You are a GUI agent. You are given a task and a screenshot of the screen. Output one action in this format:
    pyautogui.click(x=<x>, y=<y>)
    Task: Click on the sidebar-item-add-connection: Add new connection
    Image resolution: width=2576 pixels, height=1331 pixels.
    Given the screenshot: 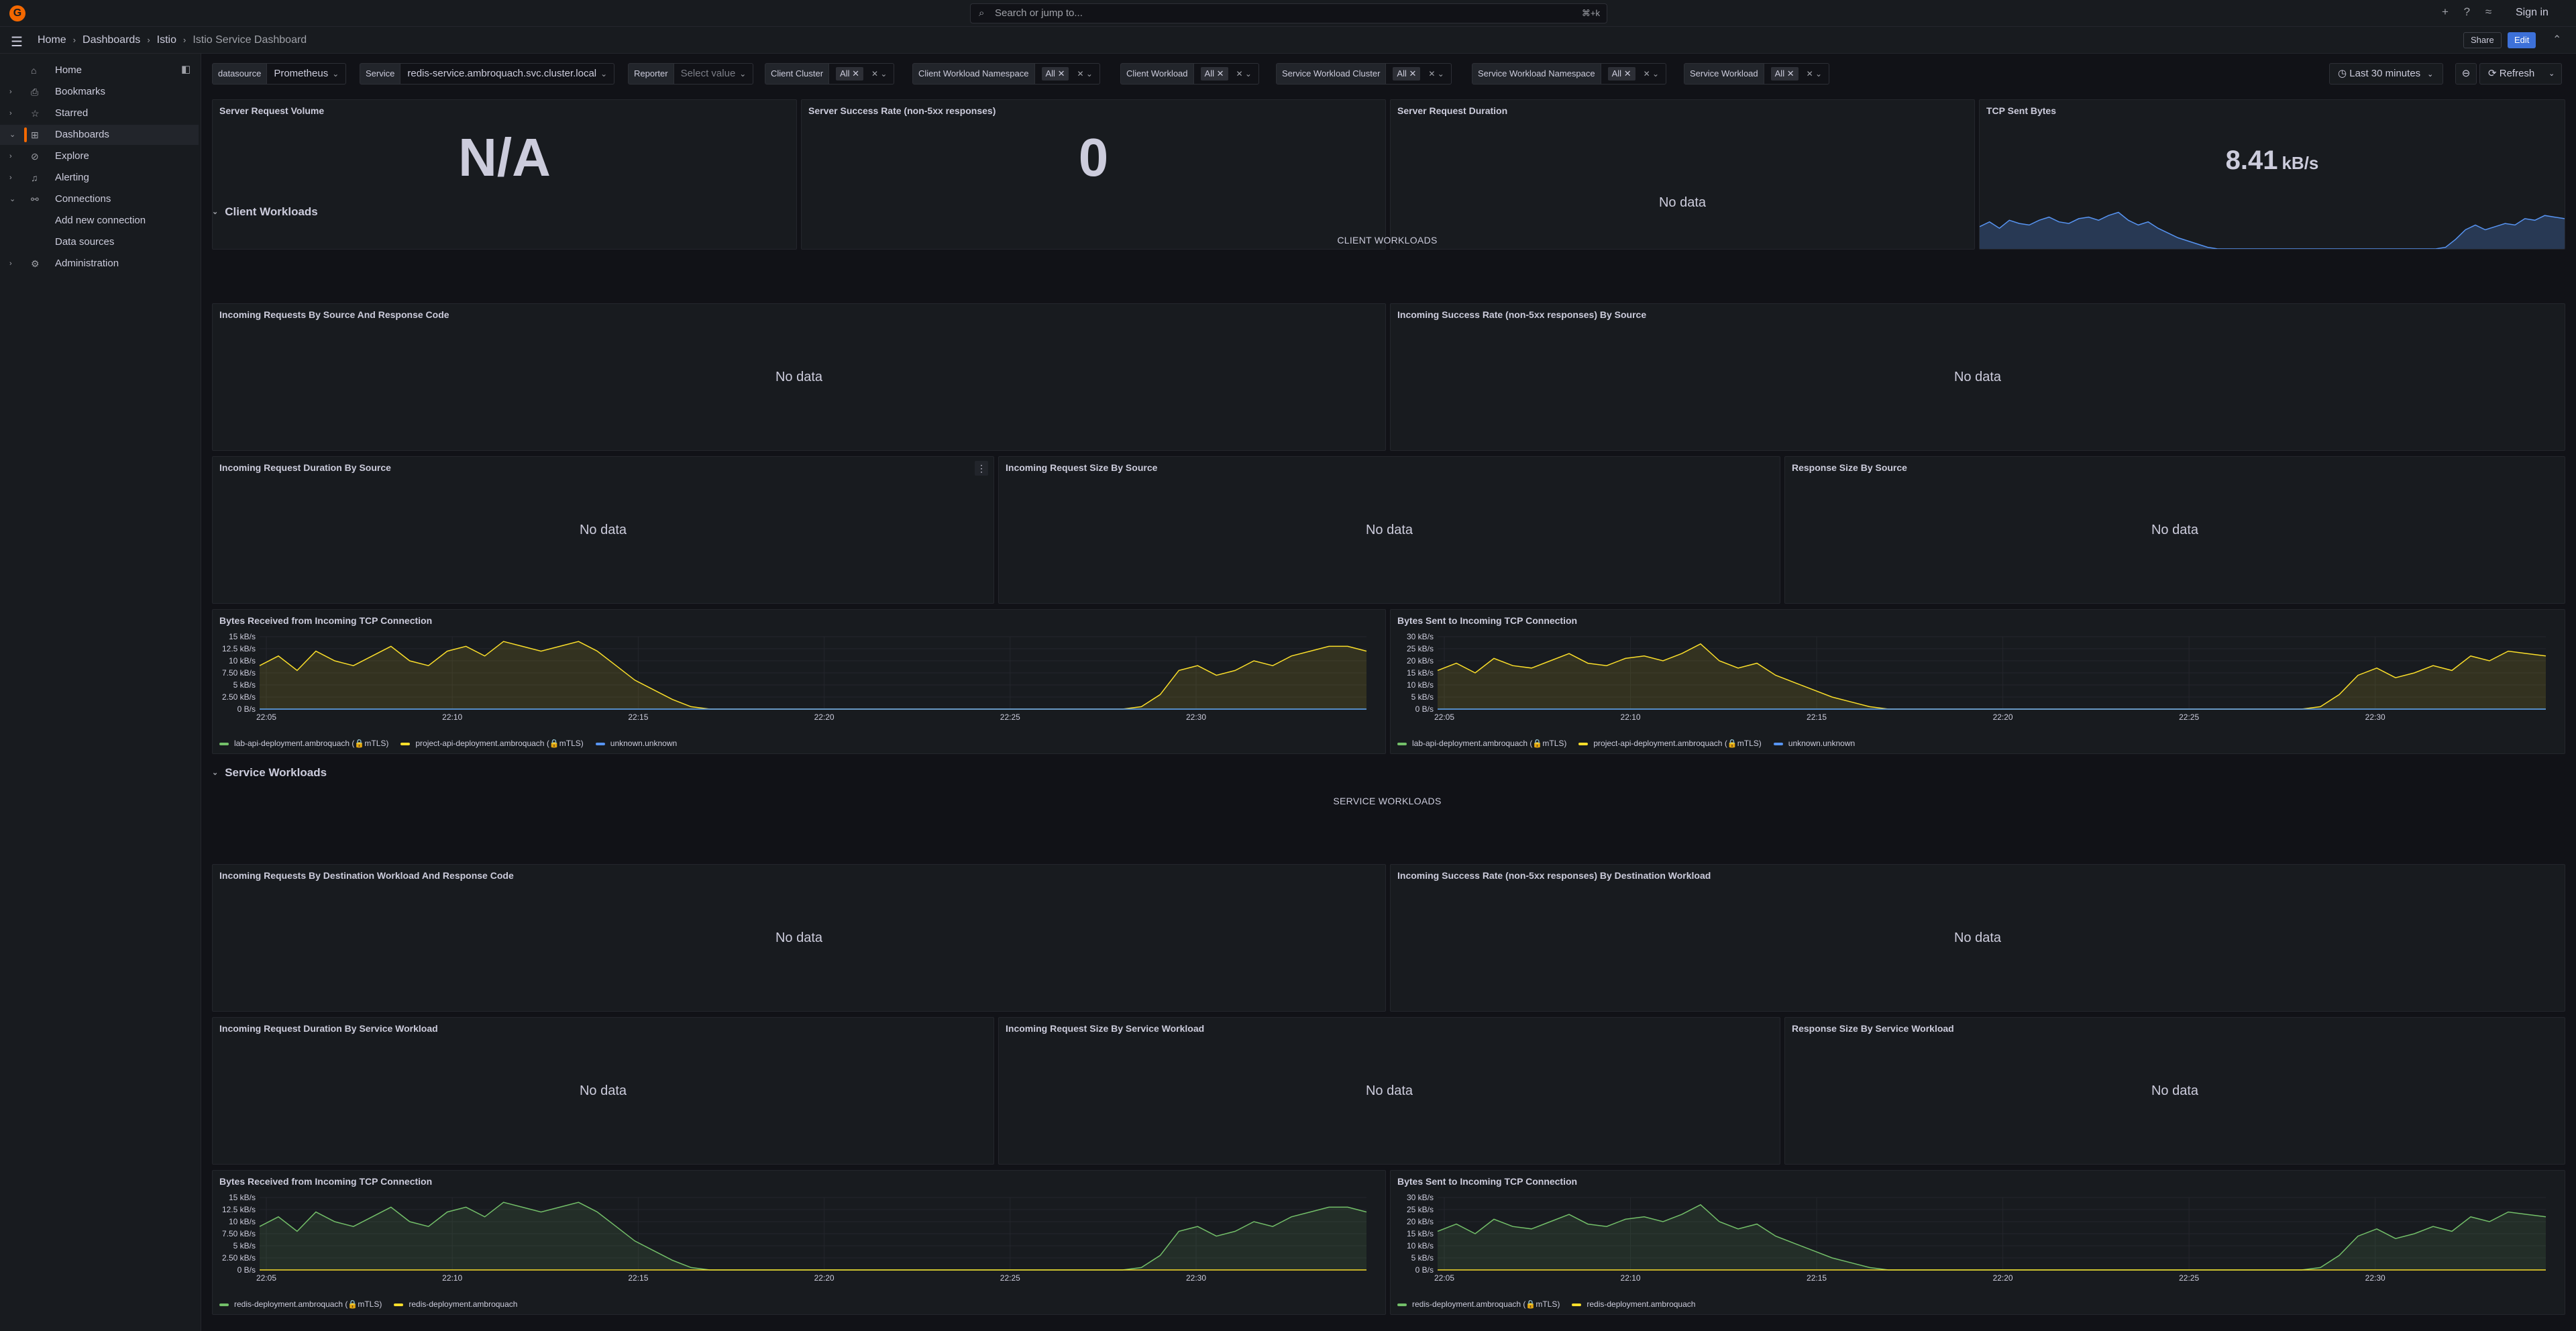 What is the action you would take?
    pyautogui.click(x=100, y=220)
    